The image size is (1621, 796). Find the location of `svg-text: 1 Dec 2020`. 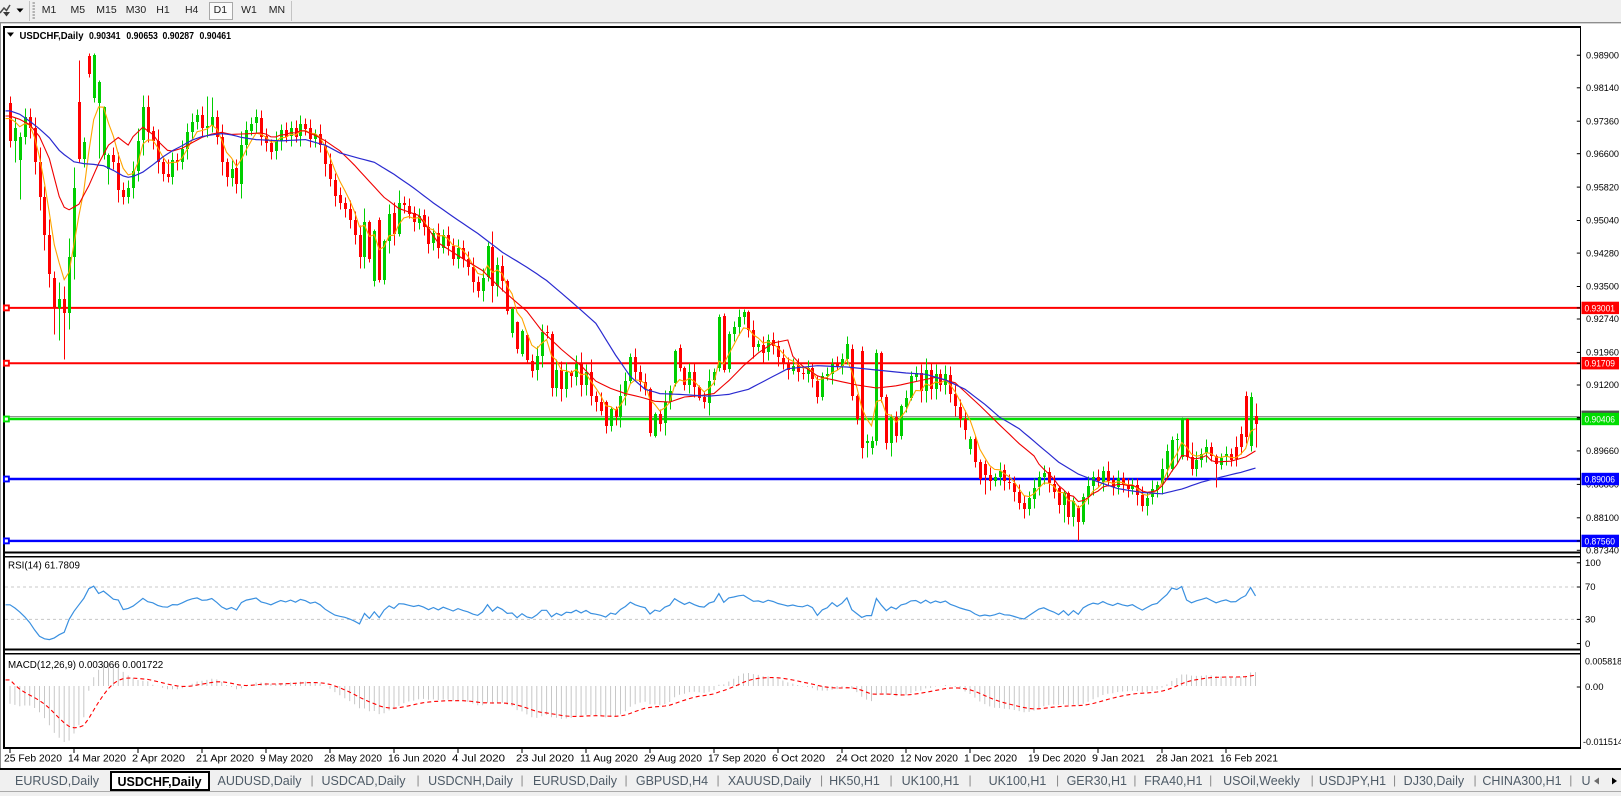

svg-text: 1 Dec 2020 is located at coordinates (991, 759).